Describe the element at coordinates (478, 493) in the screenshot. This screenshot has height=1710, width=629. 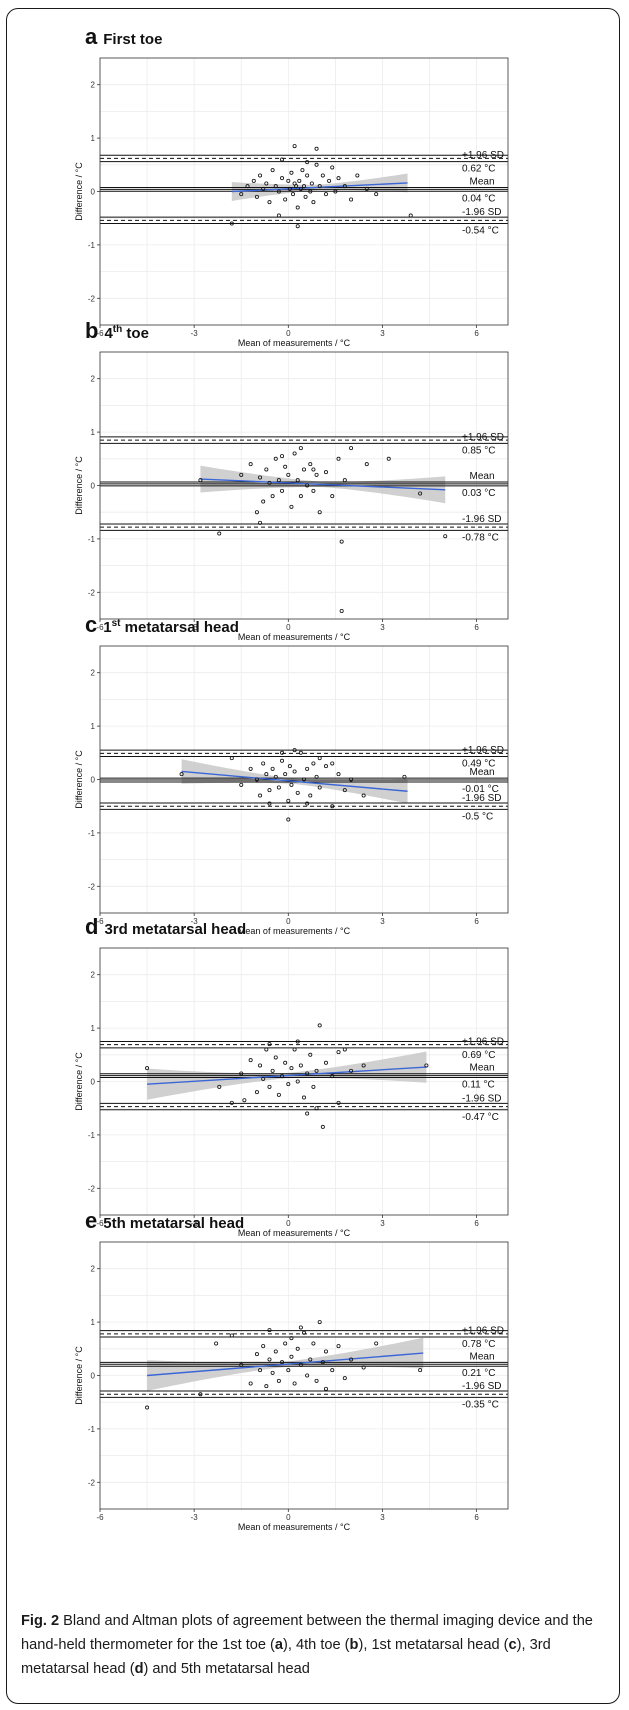
I see `mean-value-label: 0.03 °C` at that location.